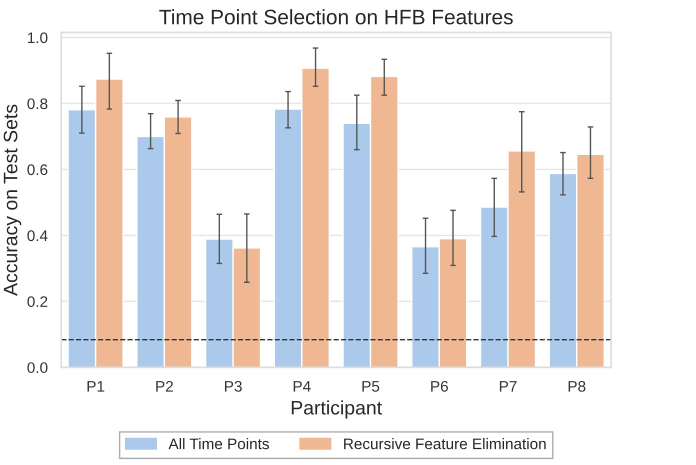  I want to click on x-tick-label: P4, so click(302, 386).